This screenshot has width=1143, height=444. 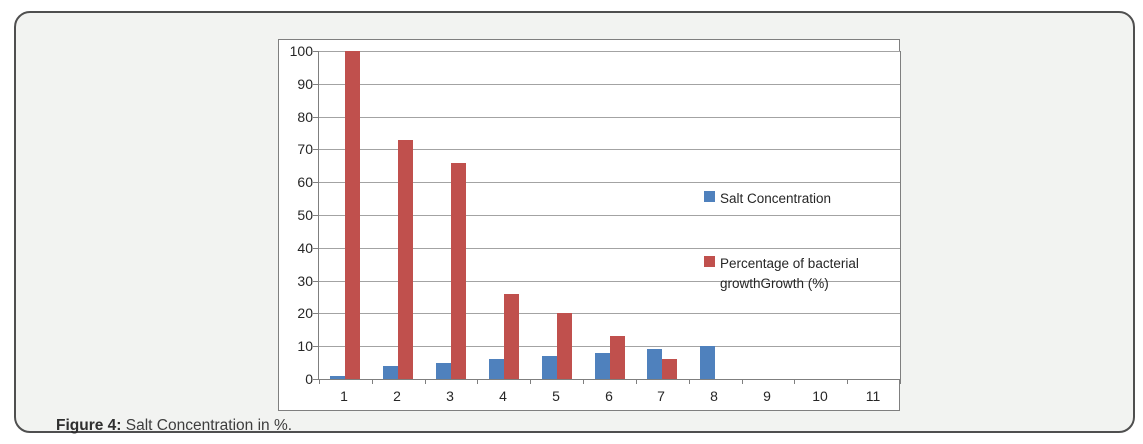 What do you see at coordinates (337, 377) in the screenshot?
I see `bar-salt-concentration-cat1` at bounding box center [337, 377].